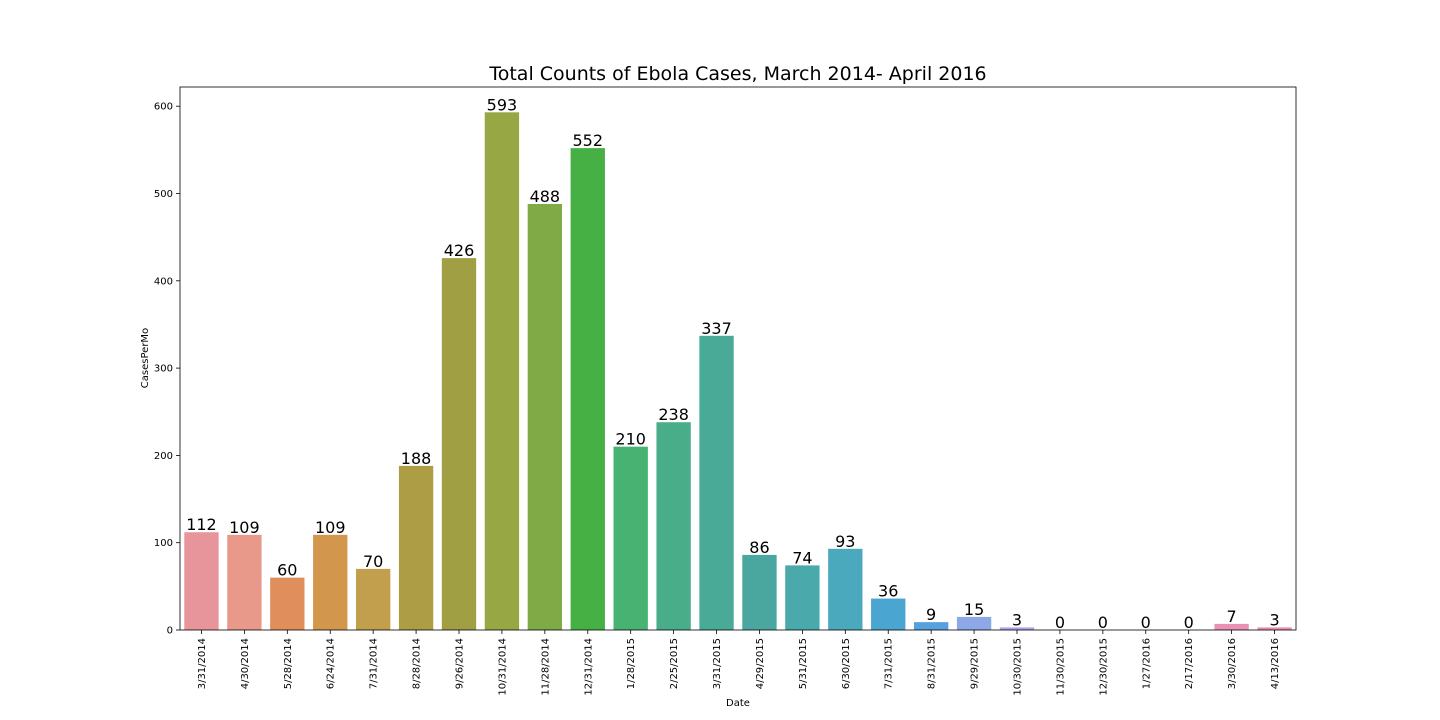  I want to click on x-tick-label: 2/17/2016, so click(1189, 663).